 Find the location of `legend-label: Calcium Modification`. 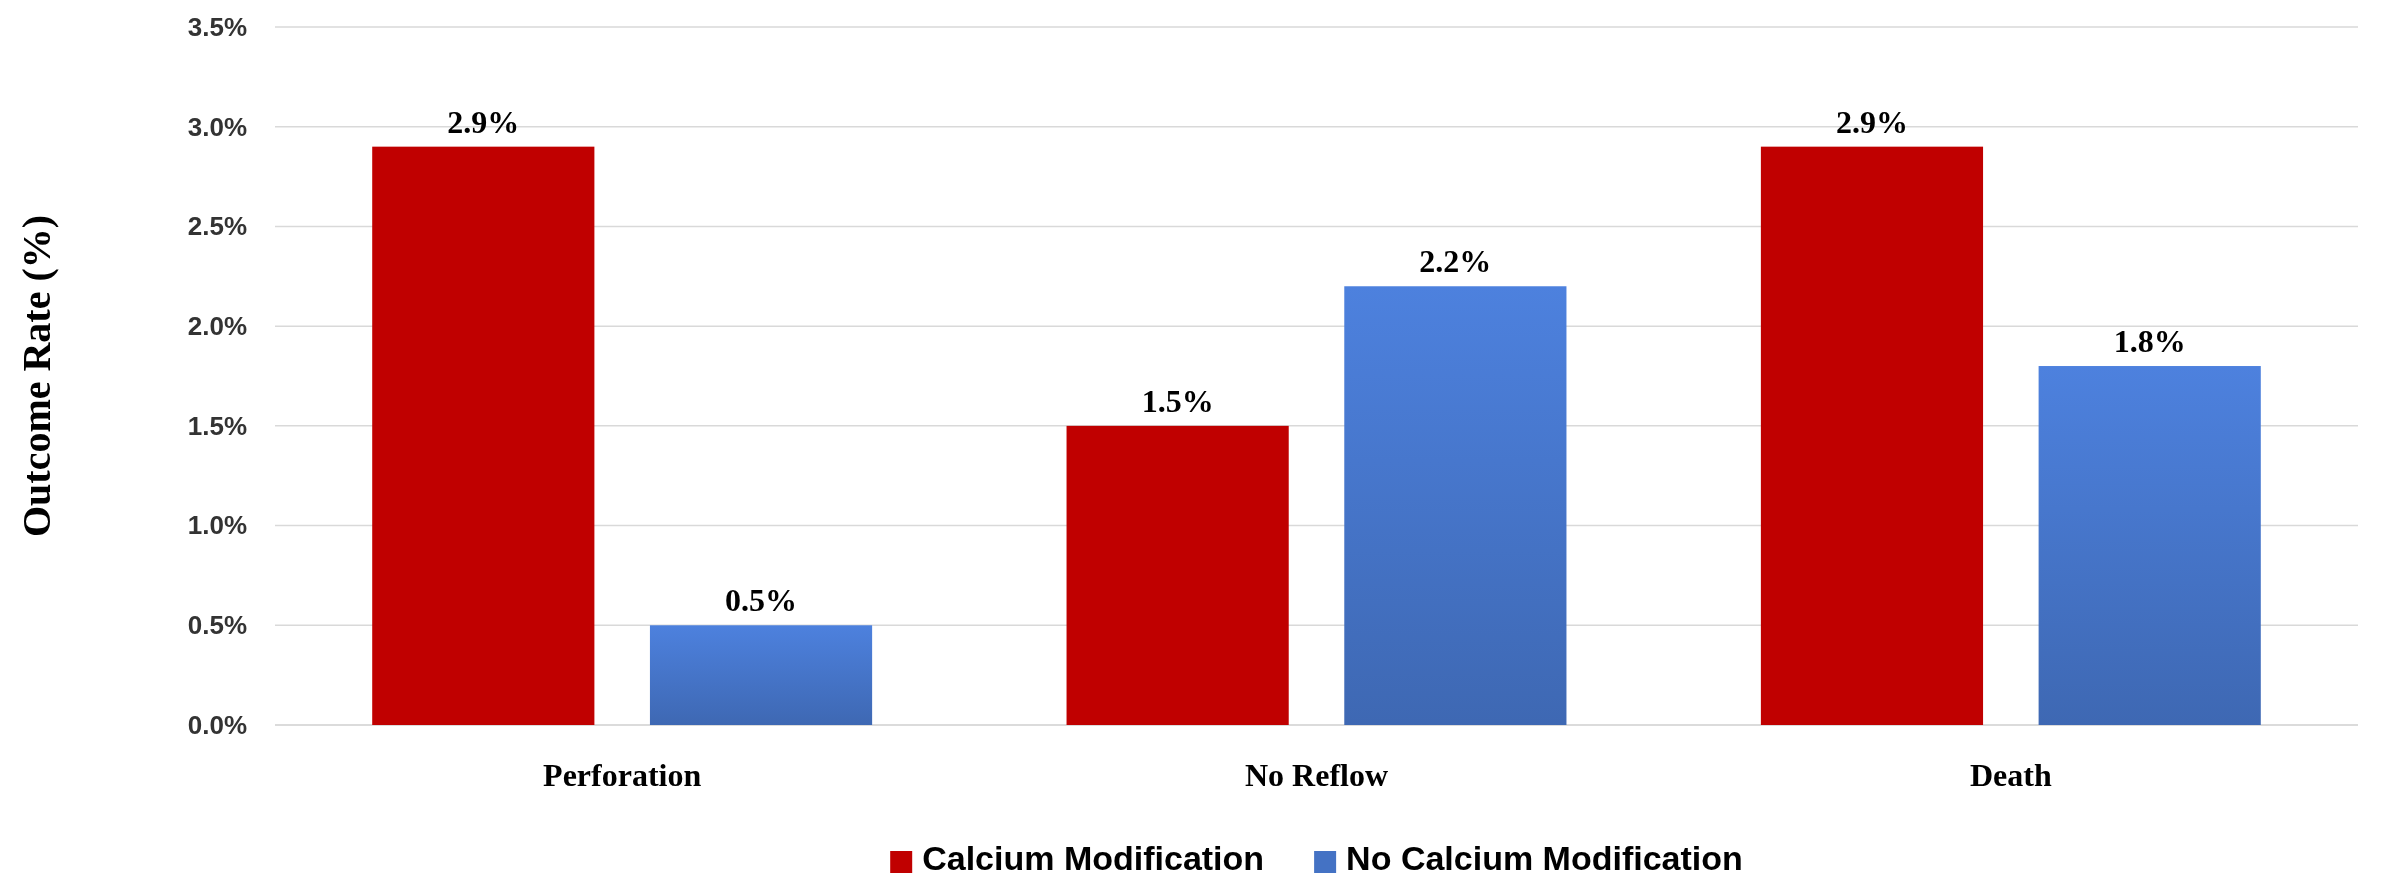

legend-label: Calcium Modification is located at coordinates (1093, 858).